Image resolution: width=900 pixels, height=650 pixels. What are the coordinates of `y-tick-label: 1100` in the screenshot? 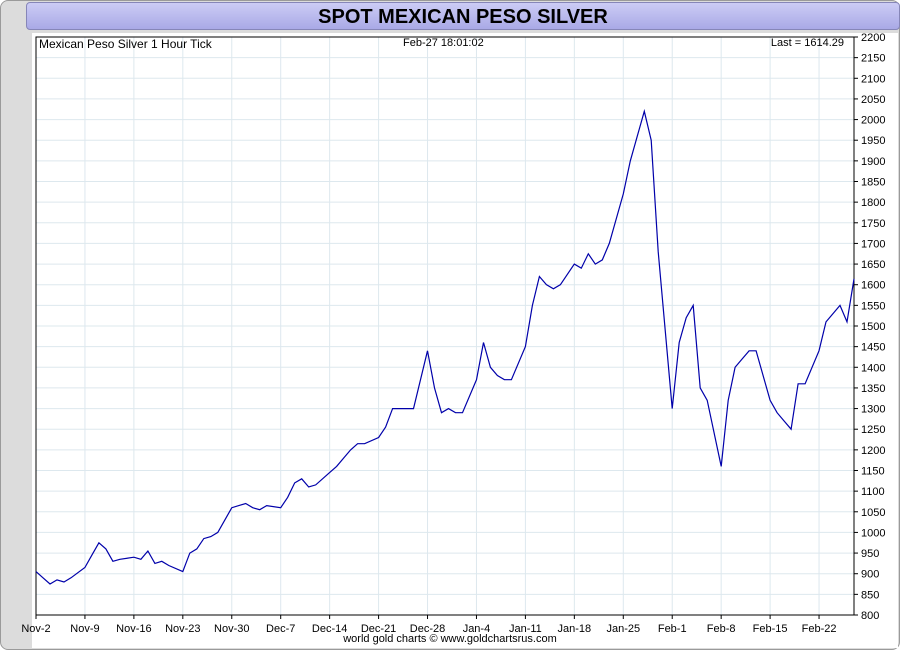 It's located at (873, 492).